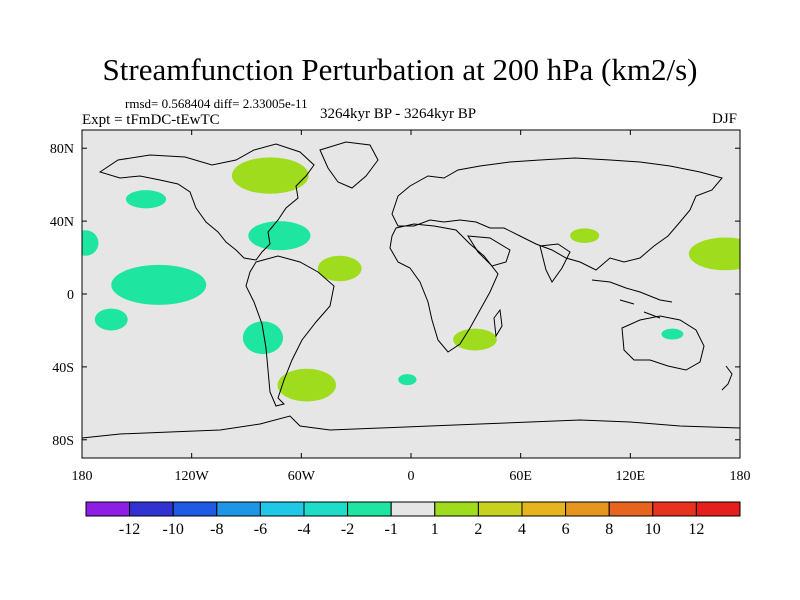  Describe the element at coordinates (290, 331) in the screenshot. I see `south-america-coast` at that location.